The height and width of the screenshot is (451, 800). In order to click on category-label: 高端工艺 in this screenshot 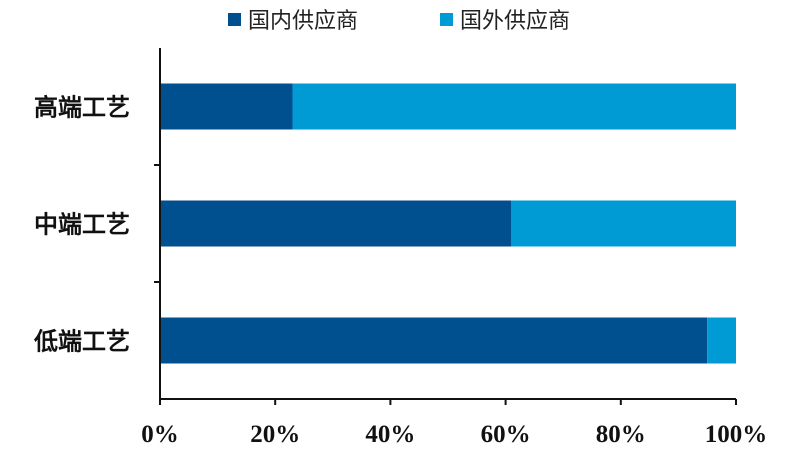, I will do `click(82, 108)`.